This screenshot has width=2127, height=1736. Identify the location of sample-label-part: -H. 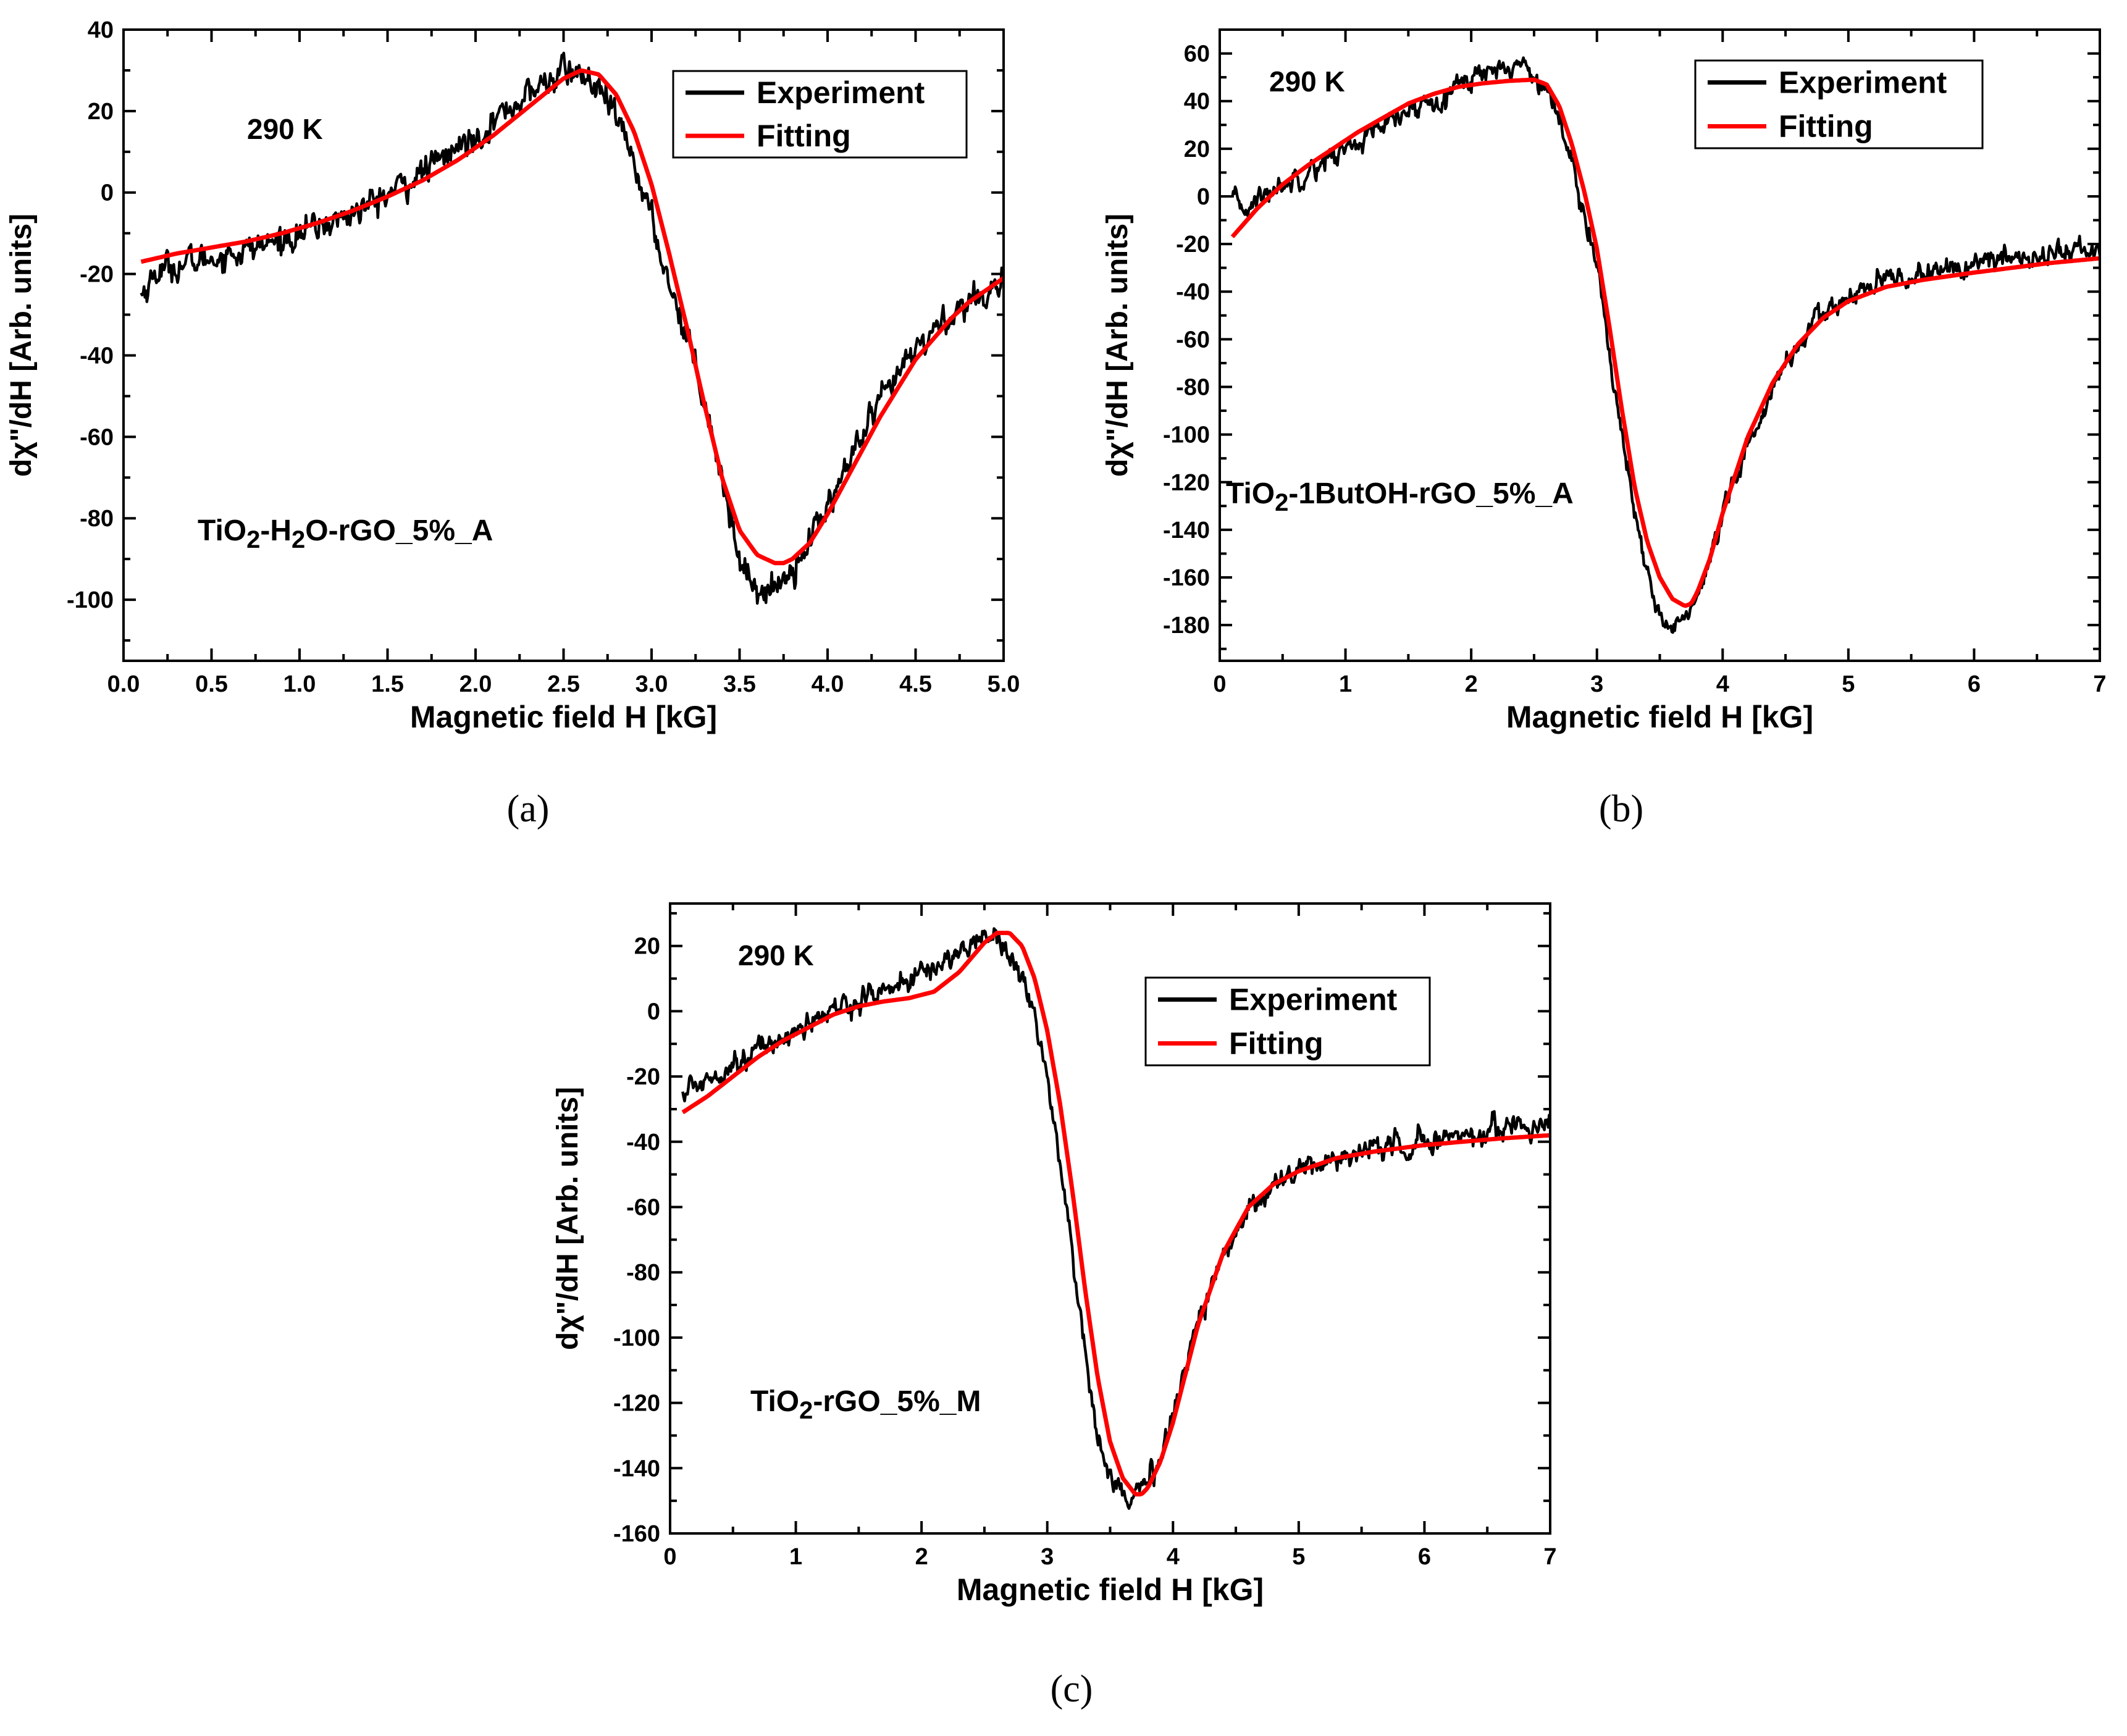
(276, 530).